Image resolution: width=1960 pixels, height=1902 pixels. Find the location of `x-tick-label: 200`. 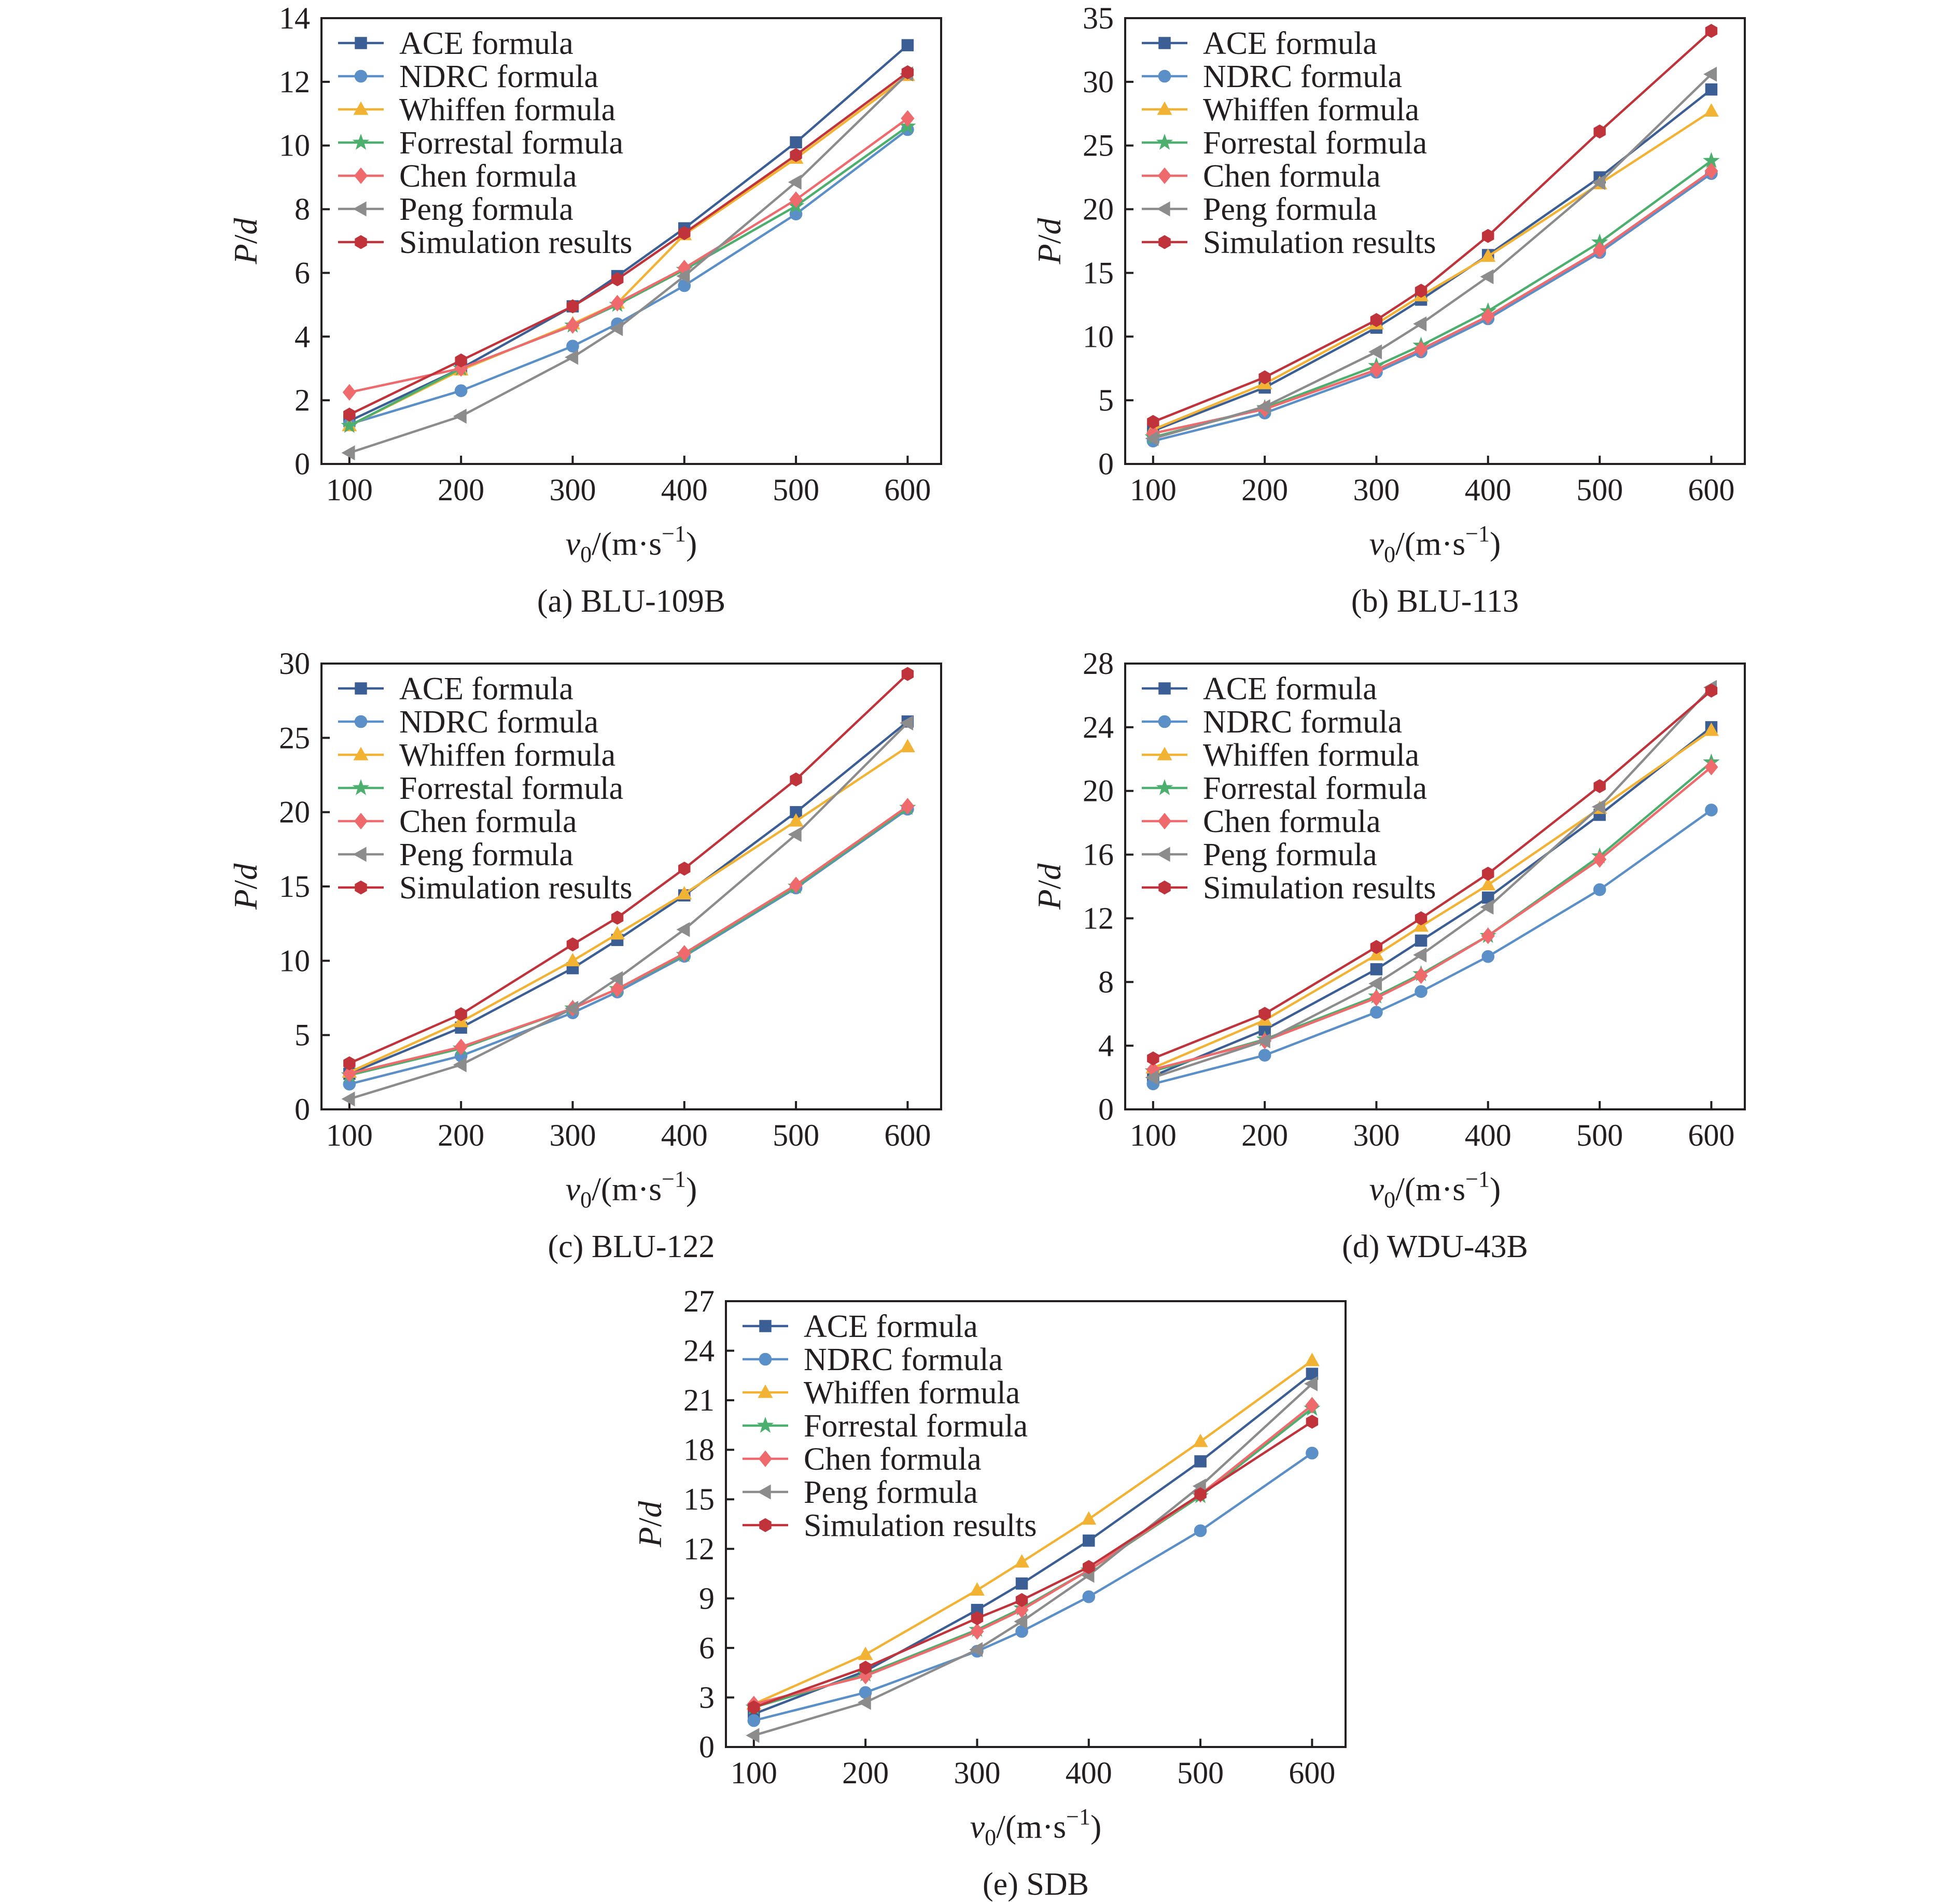

x-tick-label: 200 is located at coordinates (1264, 490).